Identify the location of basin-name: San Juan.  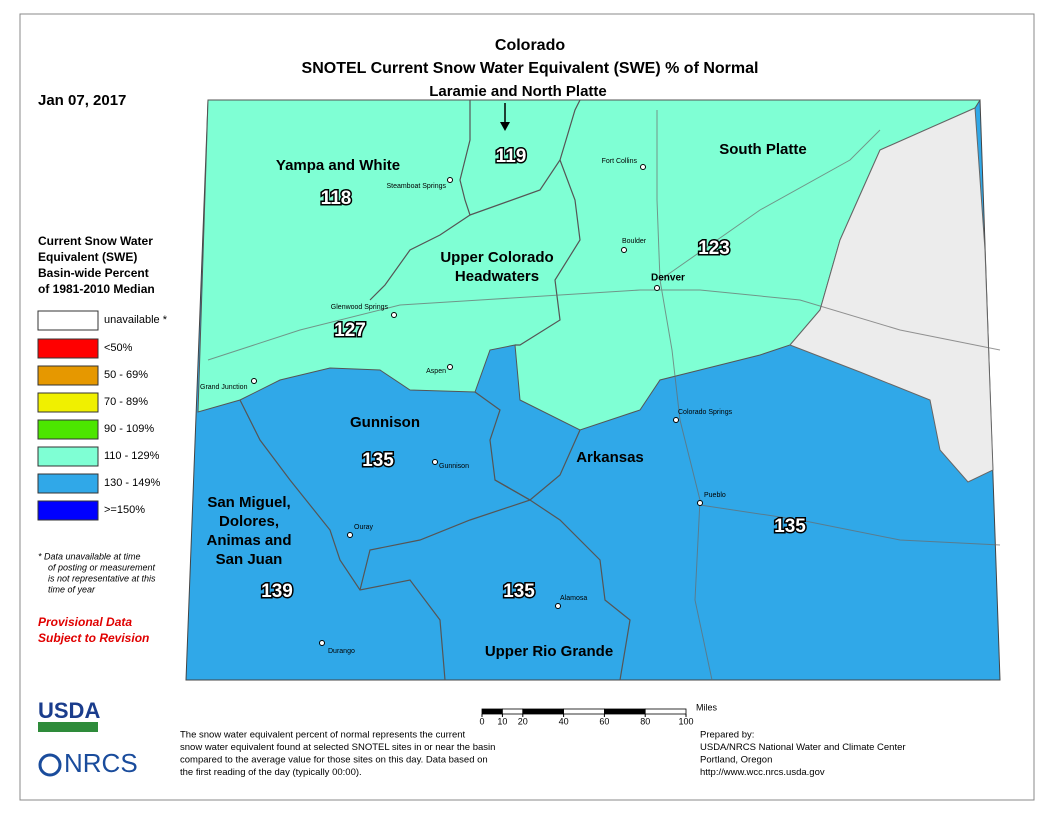
(249, 559).